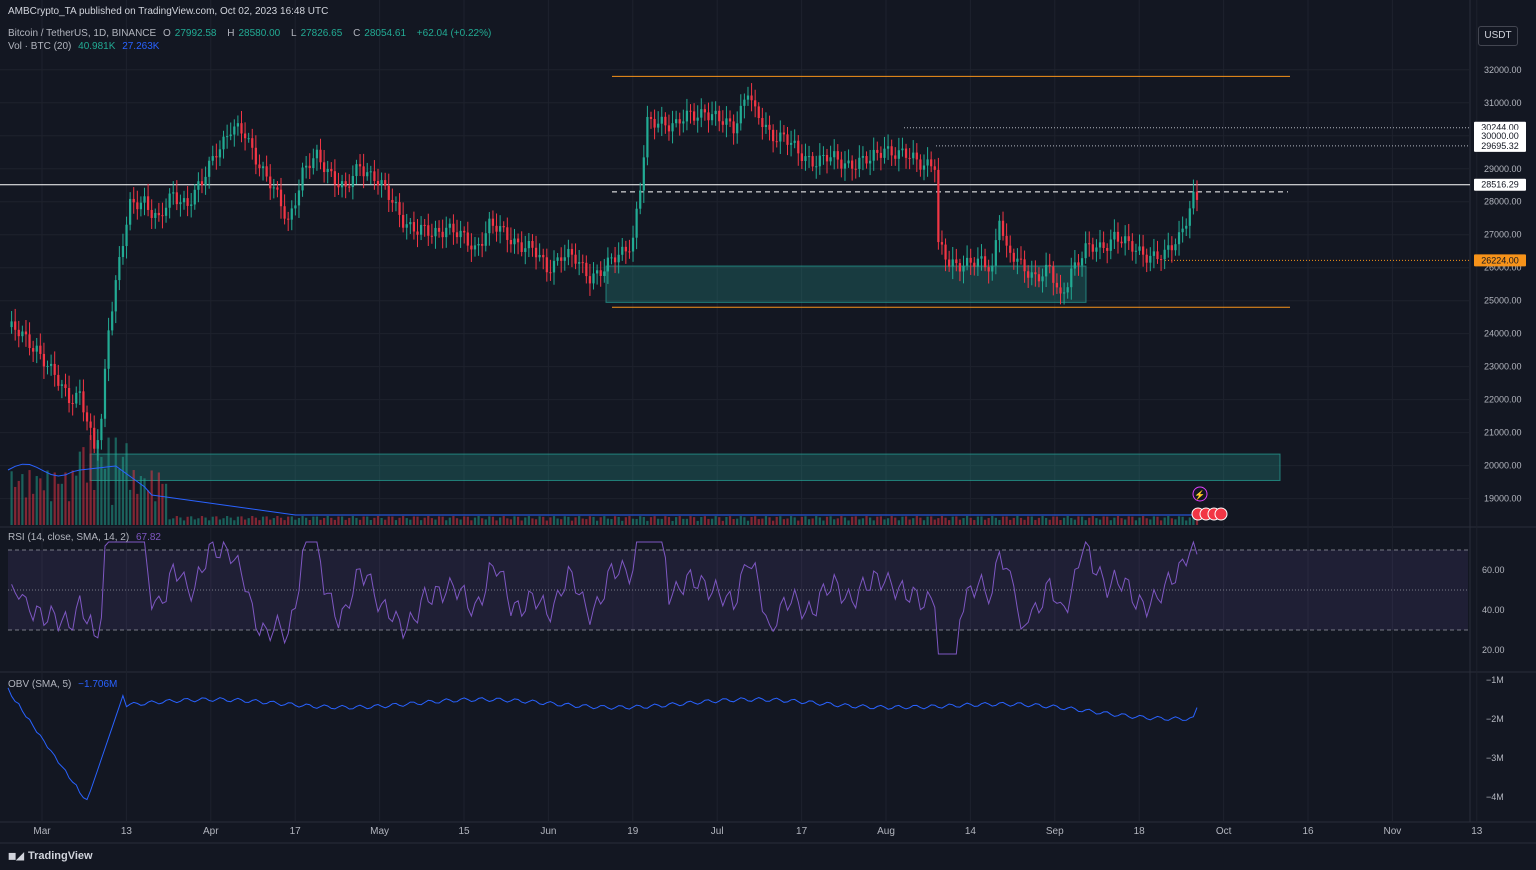 Image resolution: width=1536 pixels, height=870 pixels. Describe the element at coordinates (40, 684) in the screenshot. I see `obv-label: OBV (SMA, 5)` at that location.